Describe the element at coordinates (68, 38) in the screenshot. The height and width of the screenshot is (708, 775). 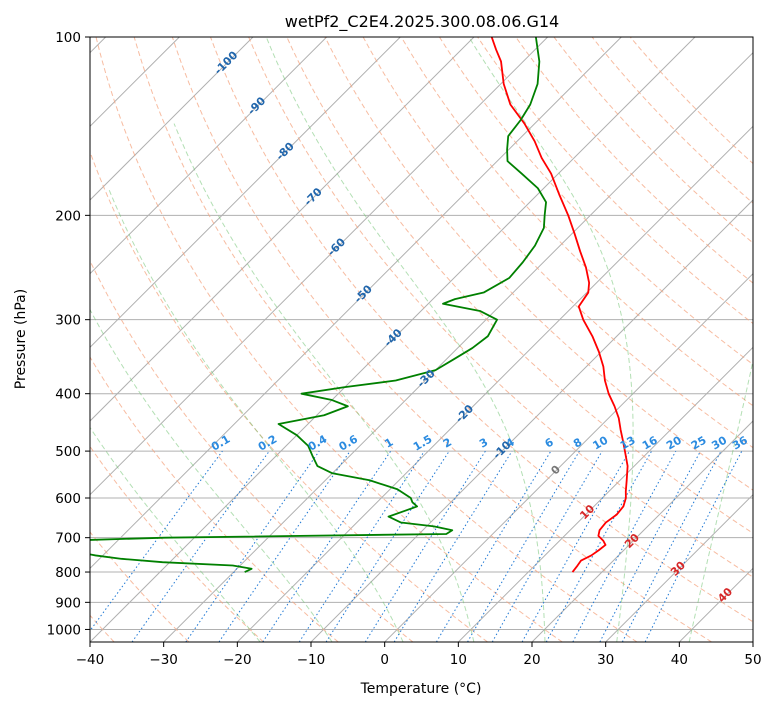
I see `y-tick-label: 100` at that location.